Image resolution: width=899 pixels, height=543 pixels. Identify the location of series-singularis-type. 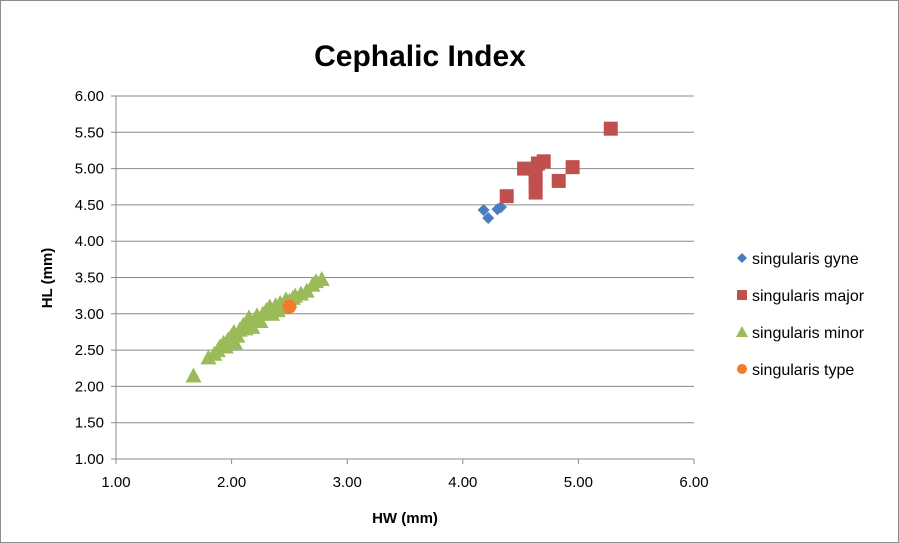
(289, 306).